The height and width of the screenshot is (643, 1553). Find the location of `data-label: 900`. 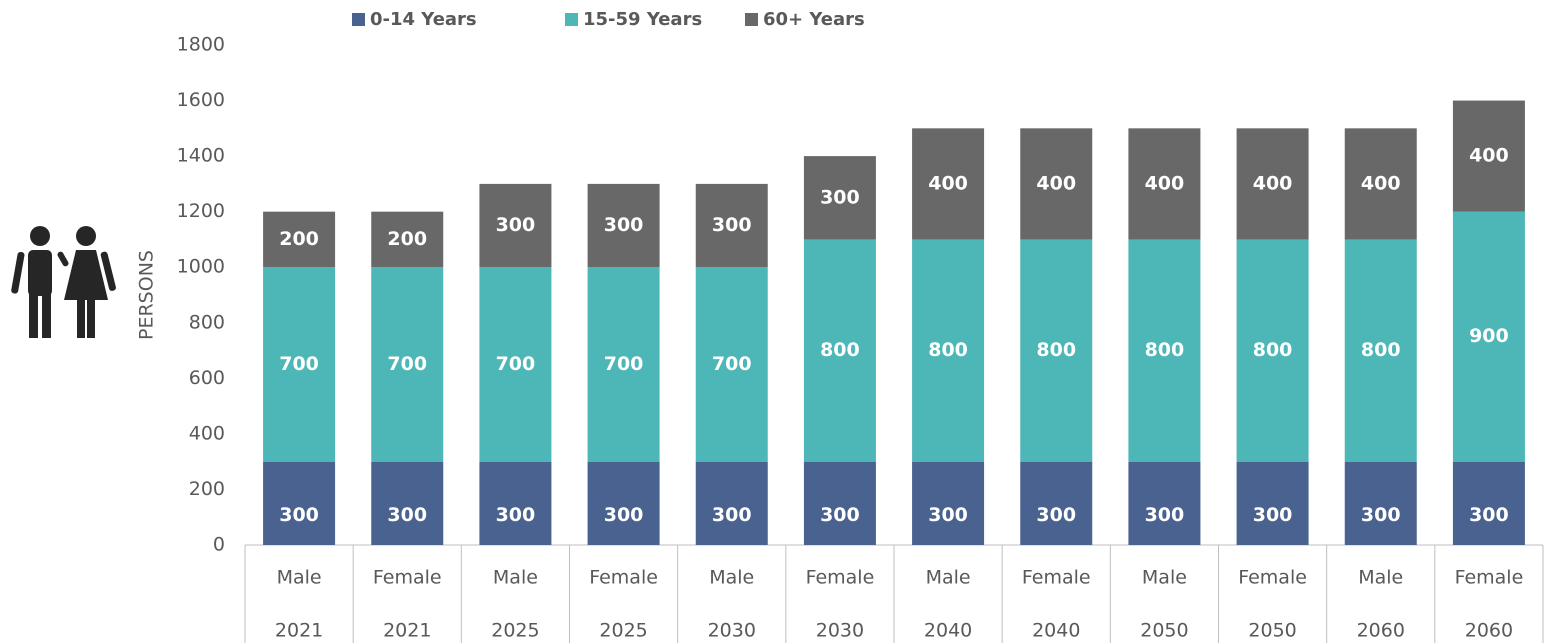

data-label: 900 is located at coordinates (1489, 336).